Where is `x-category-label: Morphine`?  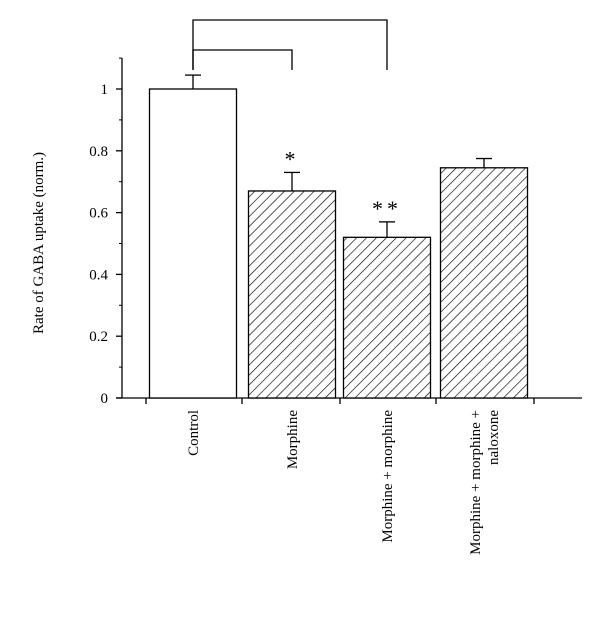
x-category-label: Morphine is located at coordinates (293, 440).